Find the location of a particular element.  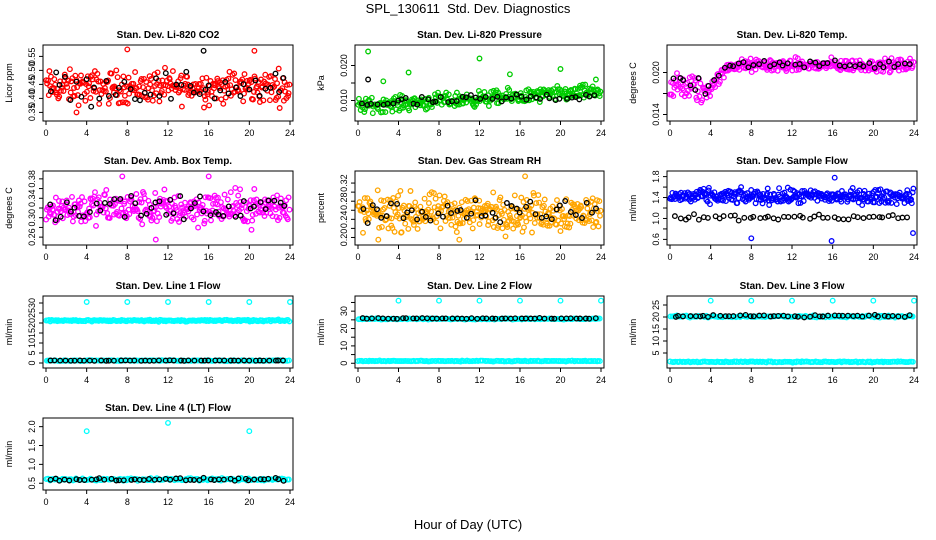

series-blue is located at coordinates (792, 209).